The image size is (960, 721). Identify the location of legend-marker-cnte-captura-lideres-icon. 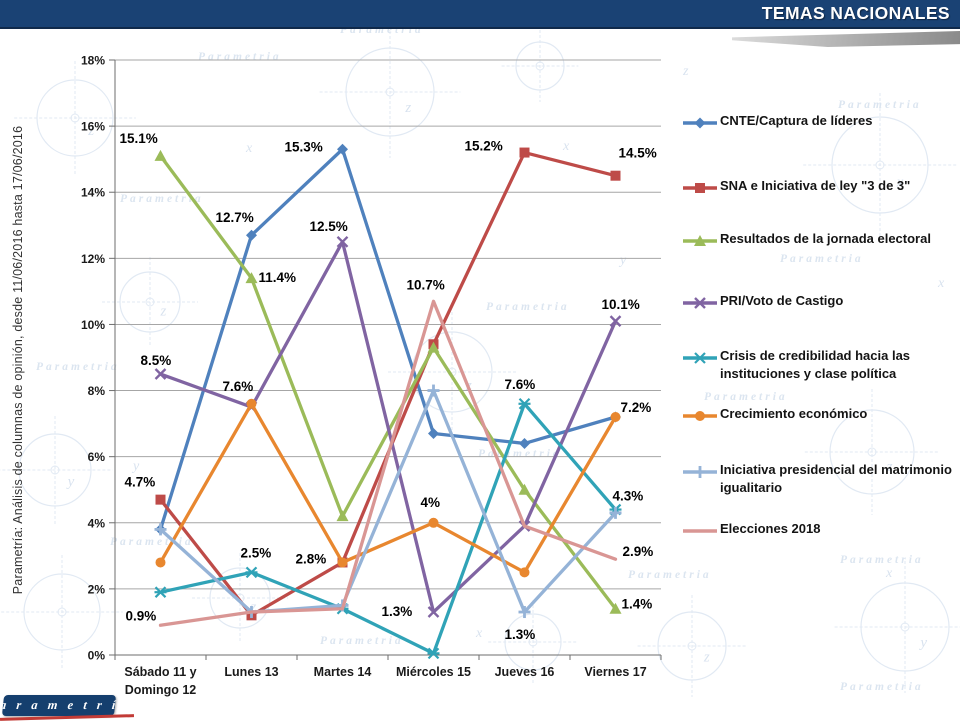
(700, 123).